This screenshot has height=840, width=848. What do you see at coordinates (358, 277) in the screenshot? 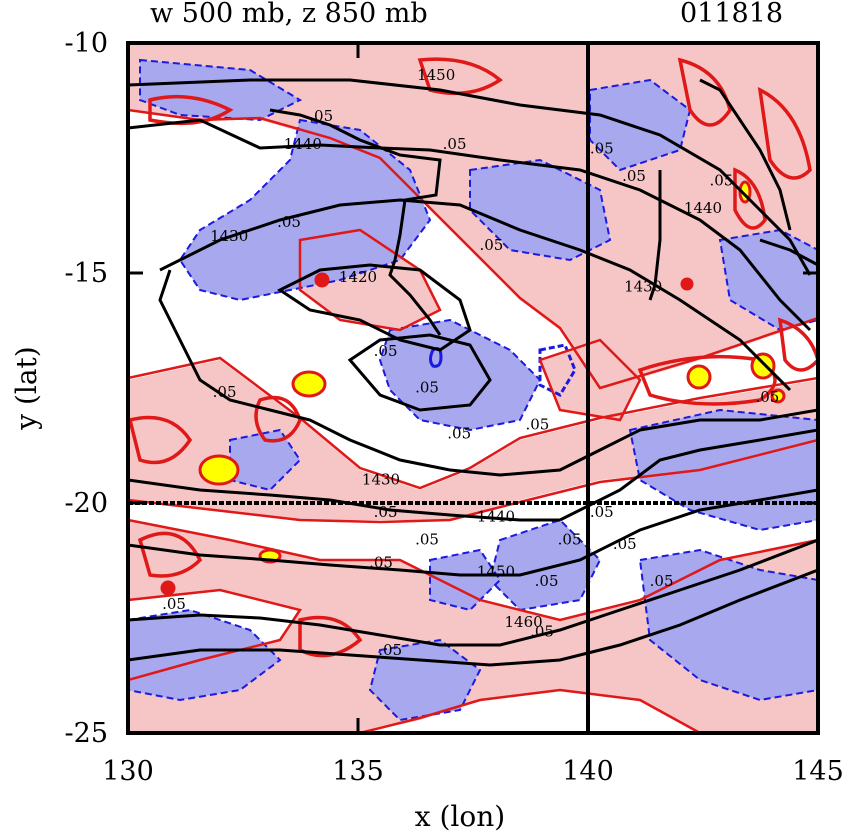
I see `contour-label: 1420` at bounding box center [358, 277].